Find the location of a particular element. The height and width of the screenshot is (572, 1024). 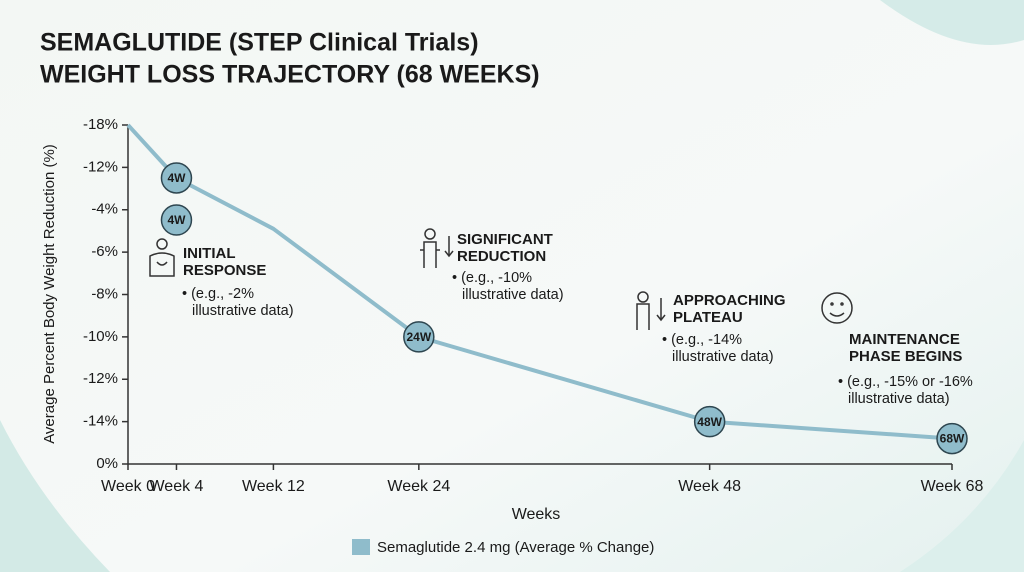

x-tick-label: Week 68 is located at coordinates (952, 486).